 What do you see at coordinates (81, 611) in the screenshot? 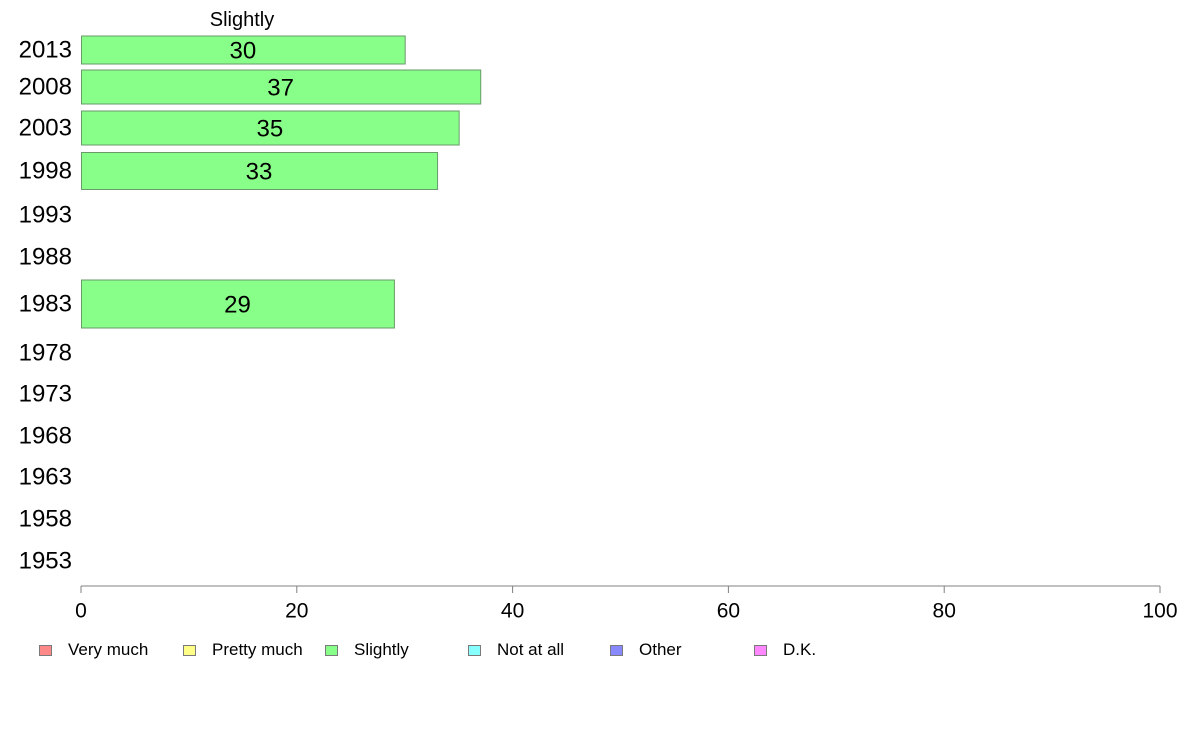
I see `x-tick-label: 0` at bounding box center [81, 611].